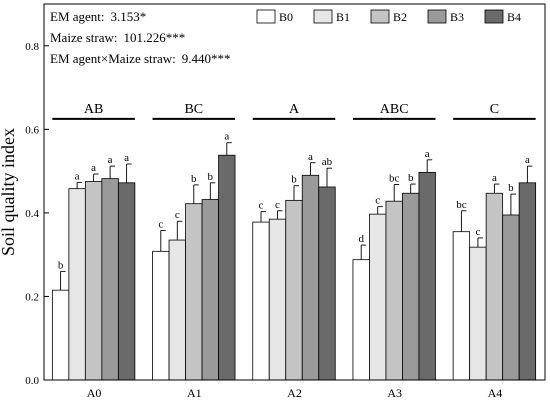 This screenshot has width=550, height=401. What do you see at coordinates (93, 109) in the screenshot?
I see `group-letter: AB` at bounding box center [93, 109].